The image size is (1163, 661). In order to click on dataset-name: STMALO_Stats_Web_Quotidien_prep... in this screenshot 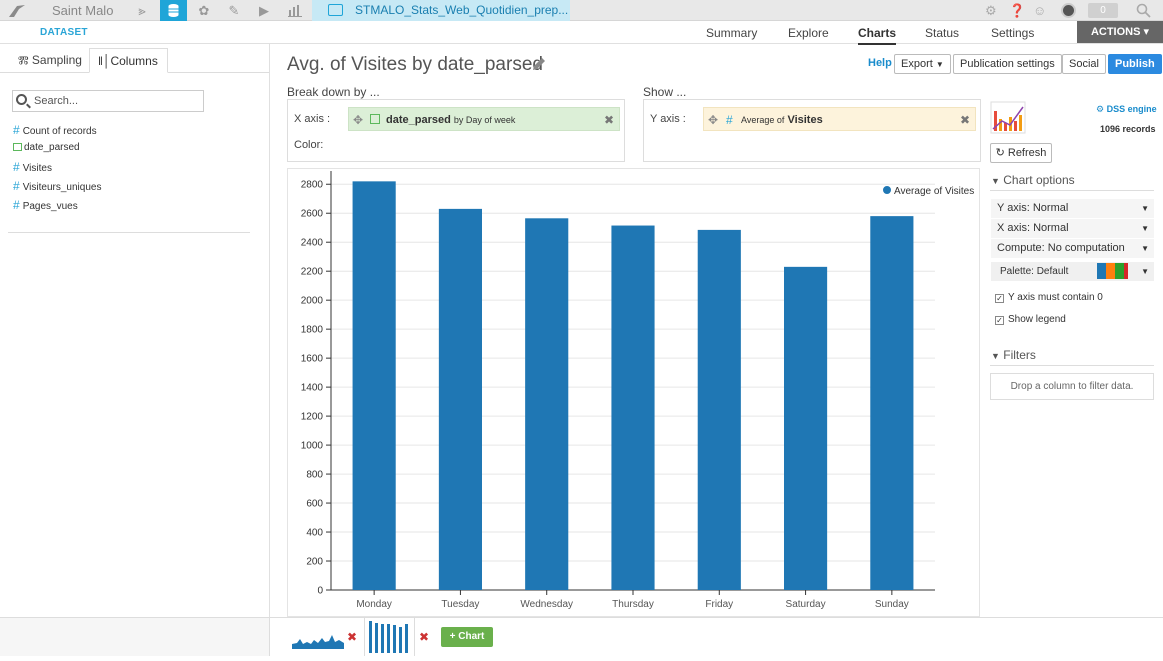, I will do `click(462, 10)`.